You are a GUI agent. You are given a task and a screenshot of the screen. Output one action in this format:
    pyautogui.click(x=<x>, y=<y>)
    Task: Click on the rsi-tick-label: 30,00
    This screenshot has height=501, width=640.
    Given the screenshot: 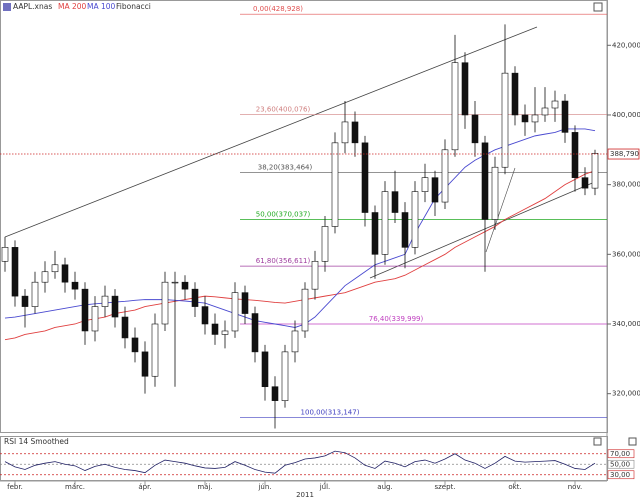 What is the action you would take?
    pyautogui.click(x=620, y=475)
    